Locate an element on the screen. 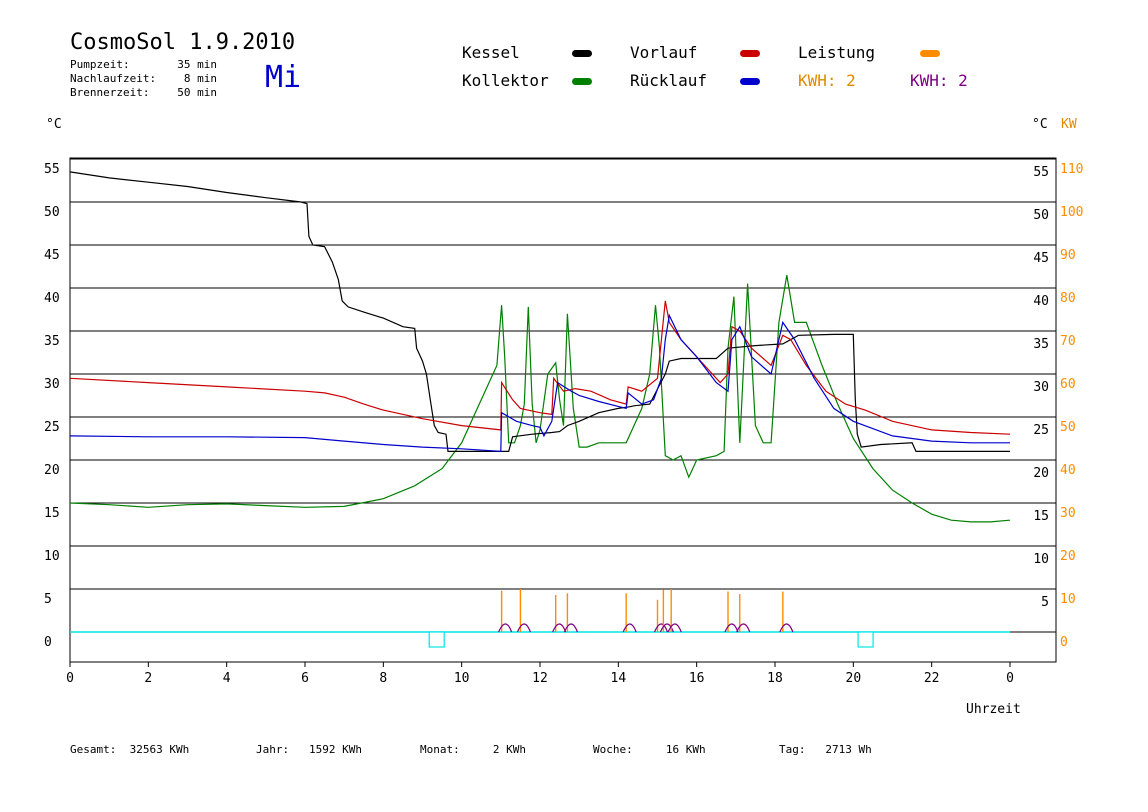  footer-value: 1592 KWh is located at coordinates (335, 749).